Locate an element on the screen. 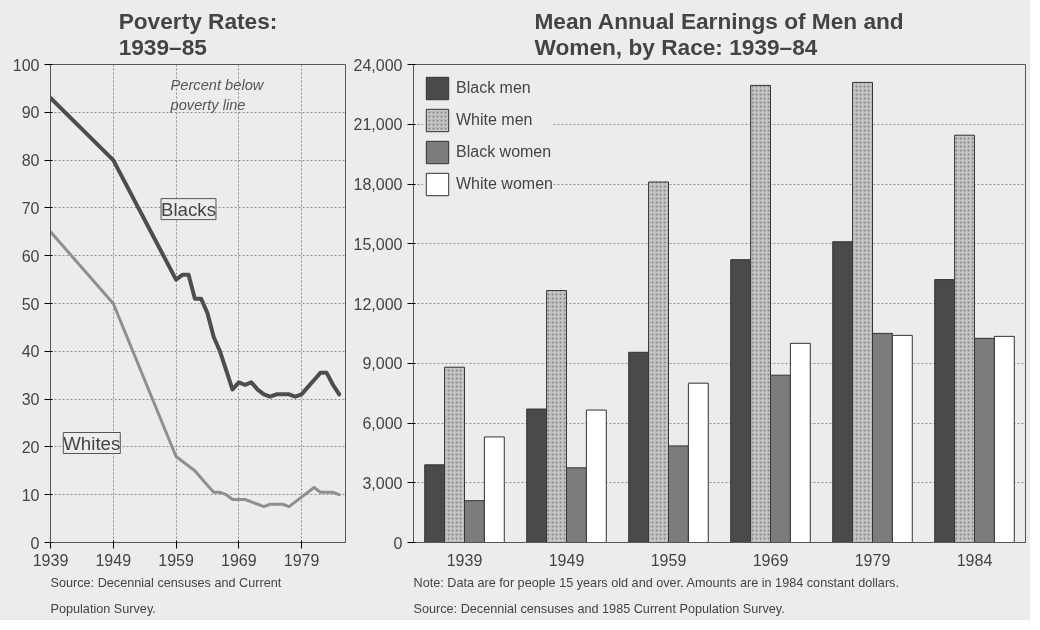 The height and width of the screenshot is (630, 1040). y-tick-label: 3,000 is located at coordinates (382, 483).